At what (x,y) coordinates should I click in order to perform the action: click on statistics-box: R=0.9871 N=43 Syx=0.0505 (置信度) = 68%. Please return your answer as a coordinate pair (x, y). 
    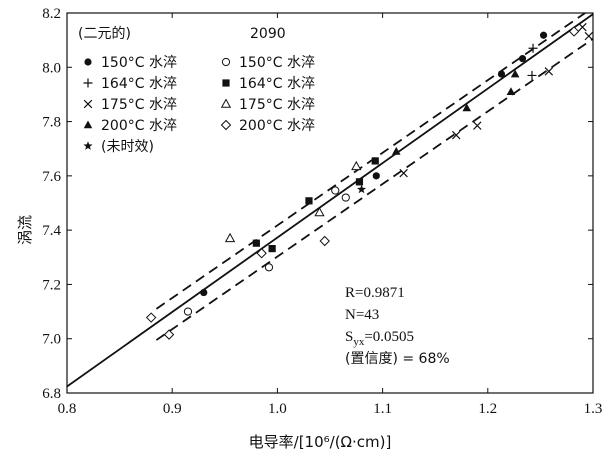
    Looking at the image, I should click on (397, 326).